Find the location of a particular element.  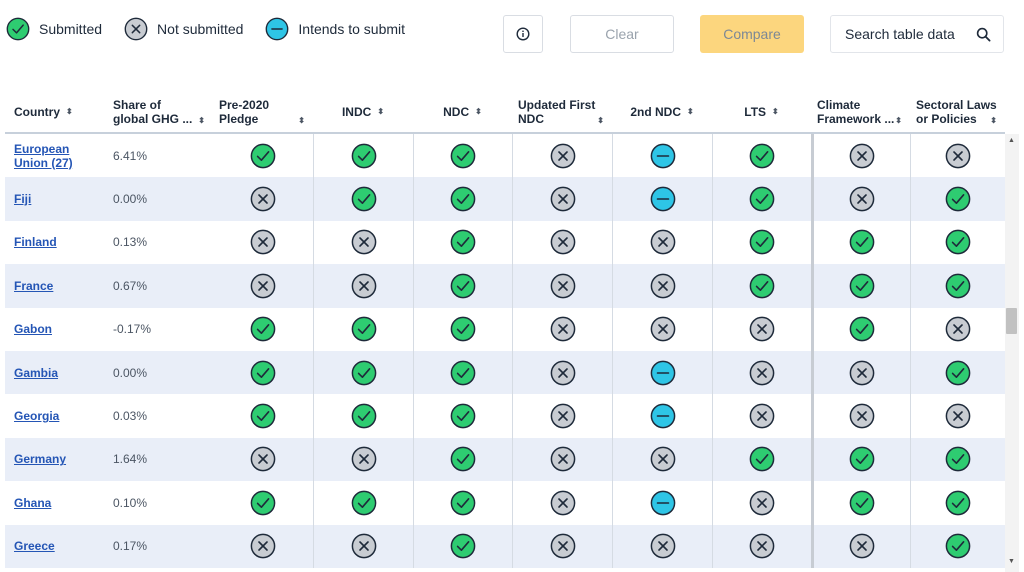

vertical-scrollbar is located at coordinates (1012, 353).